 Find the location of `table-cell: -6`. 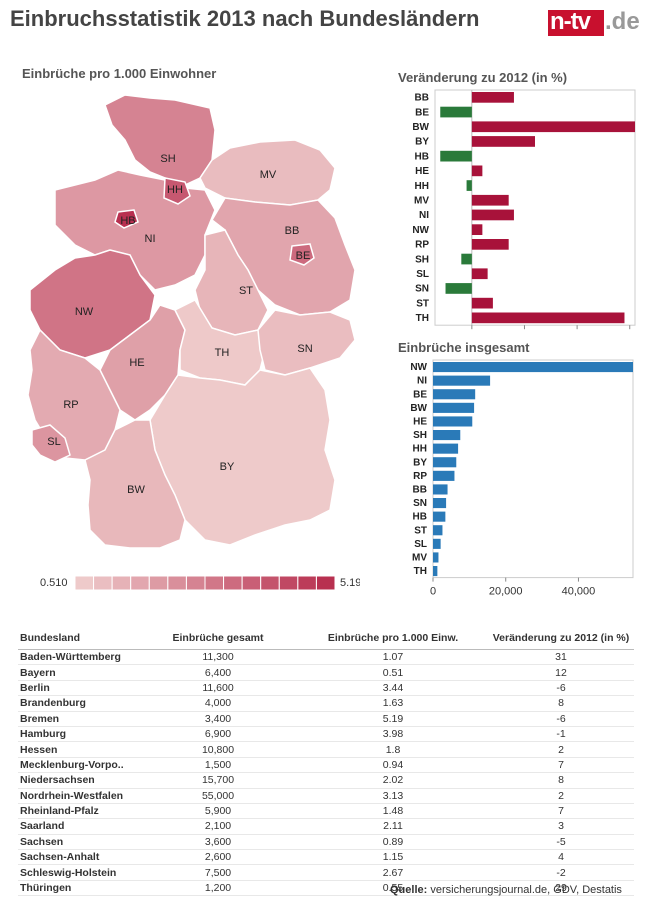

table-cell: -6 is located at coordinates (561, 719).